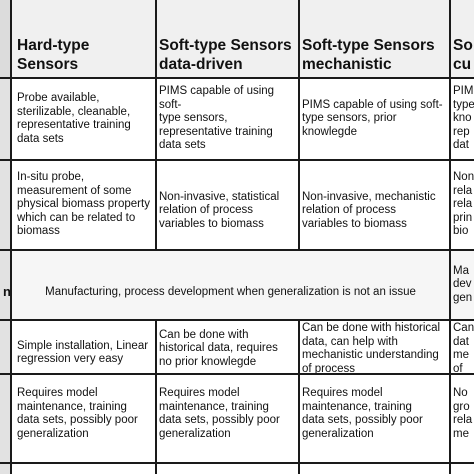 The height and width of the screenshot is (474, 474). I want to click on header-soft-data-driven: Soft-type Sensors data-driven, so click(227, 39).